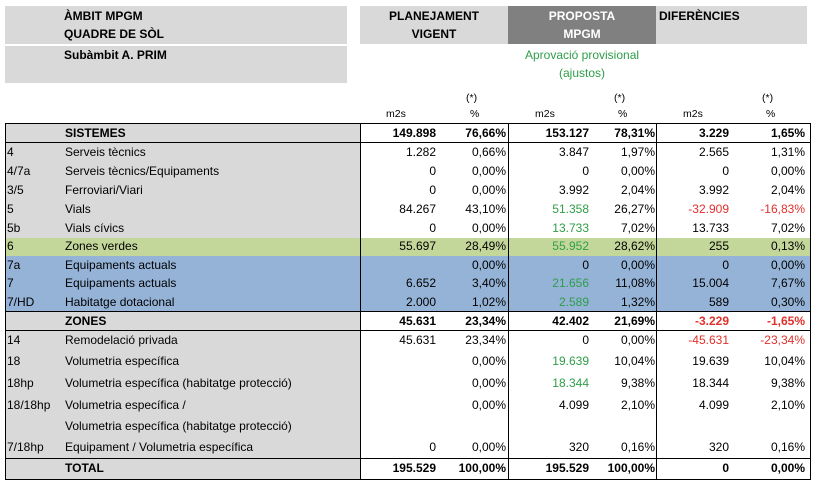 This screenshot has height=485, width=830. Describe the element at coordinates (637, 228) in the screenshot. I see `row-proposta-pct: 7,02%` at that location.